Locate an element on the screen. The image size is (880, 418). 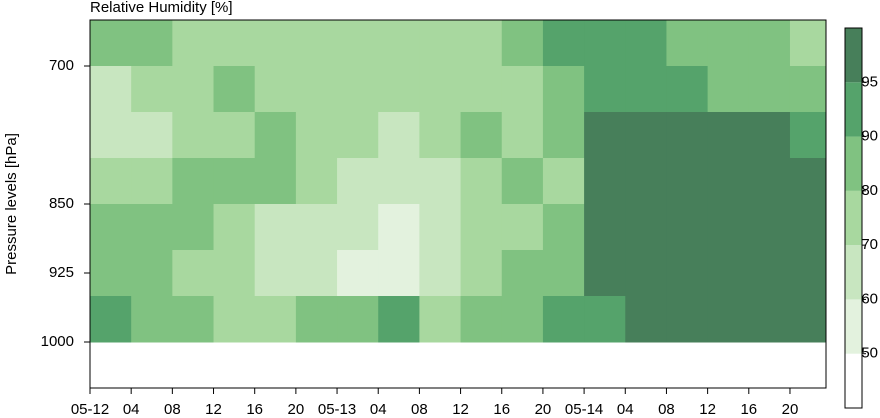
colorbar-tick-label: 70 is located at coordinates (869, 244).